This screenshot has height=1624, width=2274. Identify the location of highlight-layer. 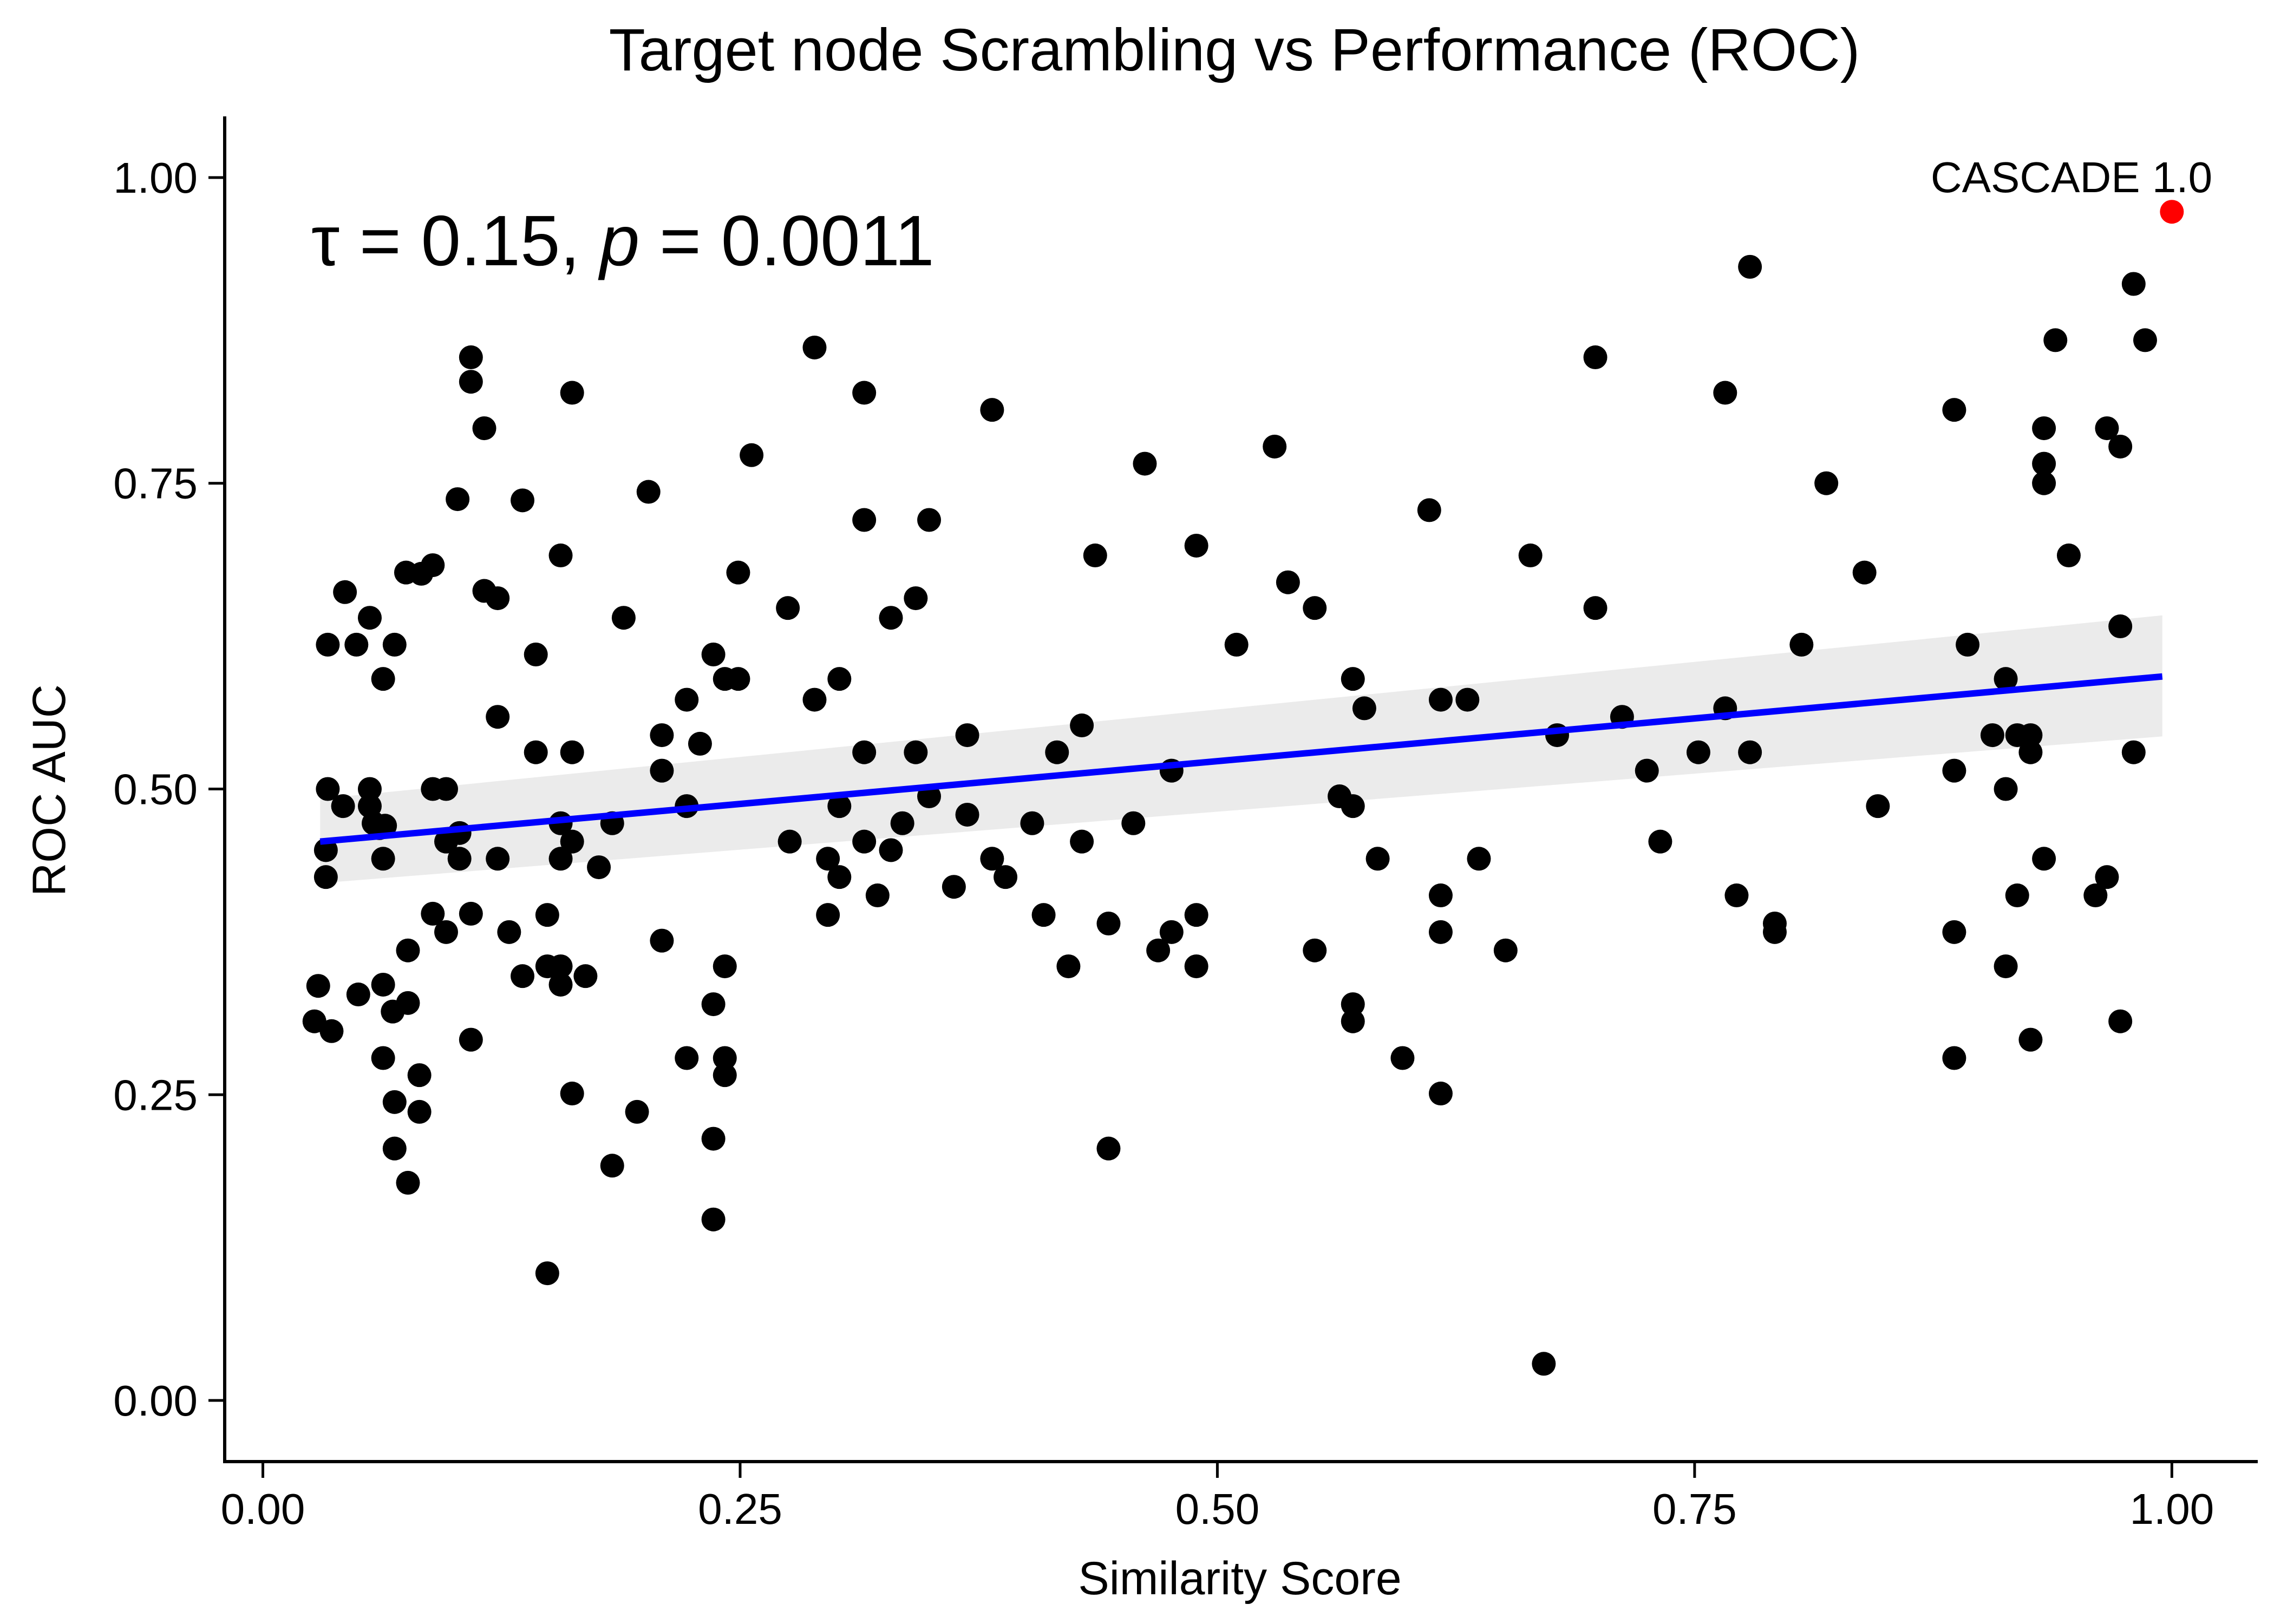
(2172, 212).